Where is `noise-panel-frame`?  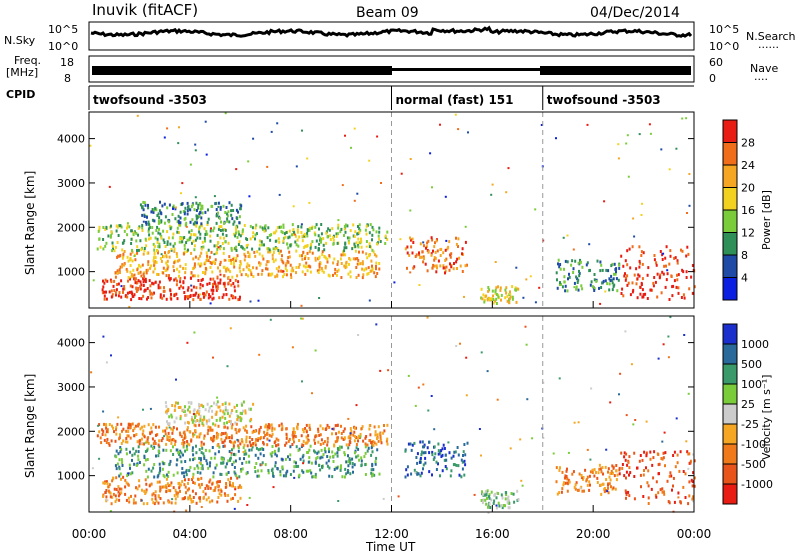 noise-panel-frame is located at coordinates (391, 36).